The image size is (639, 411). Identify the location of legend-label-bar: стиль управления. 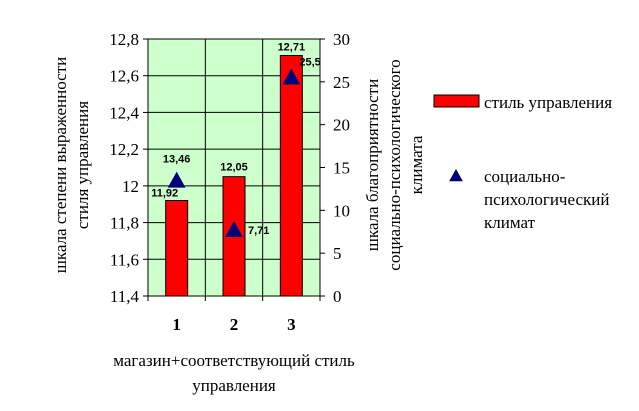
(548, 102).